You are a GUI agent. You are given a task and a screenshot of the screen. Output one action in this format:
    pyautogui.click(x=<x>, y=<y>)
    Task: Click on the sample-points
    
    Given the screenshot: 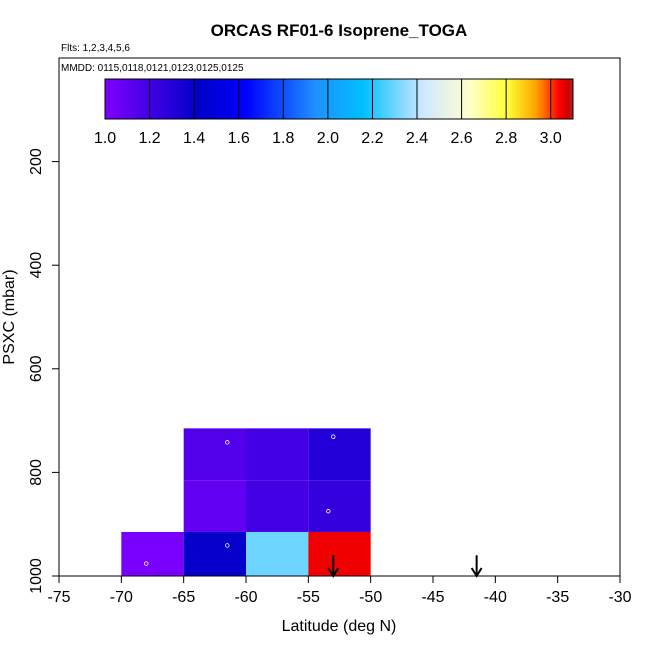 What is the action you would take?
    pyautogui.click(x=240, y=500)
    